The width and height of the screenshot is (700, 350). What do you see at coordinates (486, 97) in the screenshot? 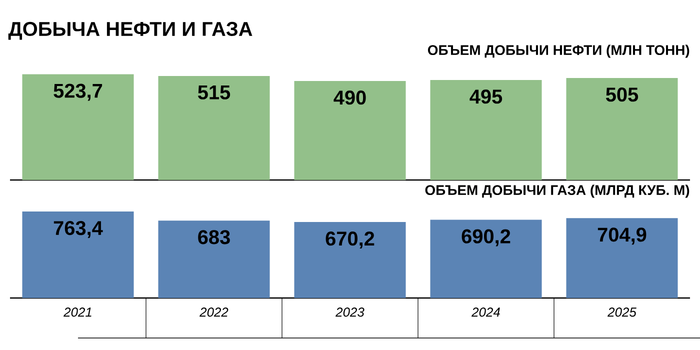
I see `data-label: 495` at bounding box center [486, 97].